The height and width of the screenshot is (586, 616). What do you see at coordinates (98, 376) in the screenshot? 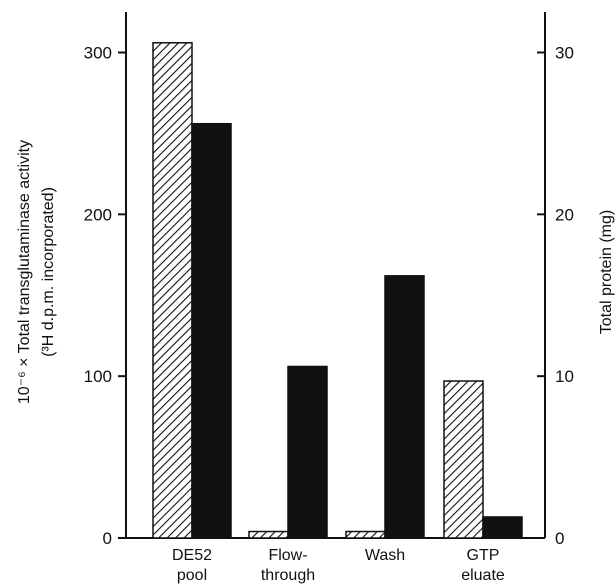
I see `left-tick-label: 100` at bounding box center [98, 376].